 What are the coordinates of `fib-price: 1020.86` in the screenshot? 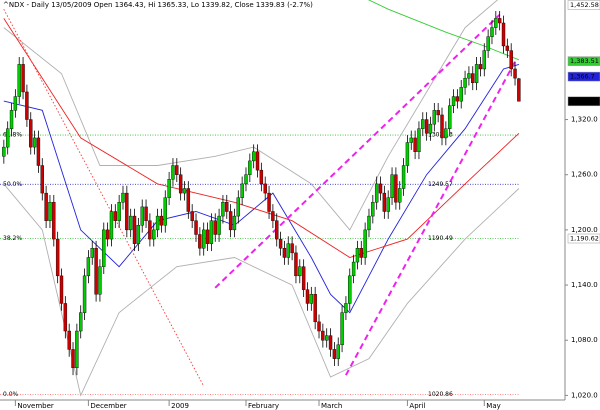 It's located at (440, 394).